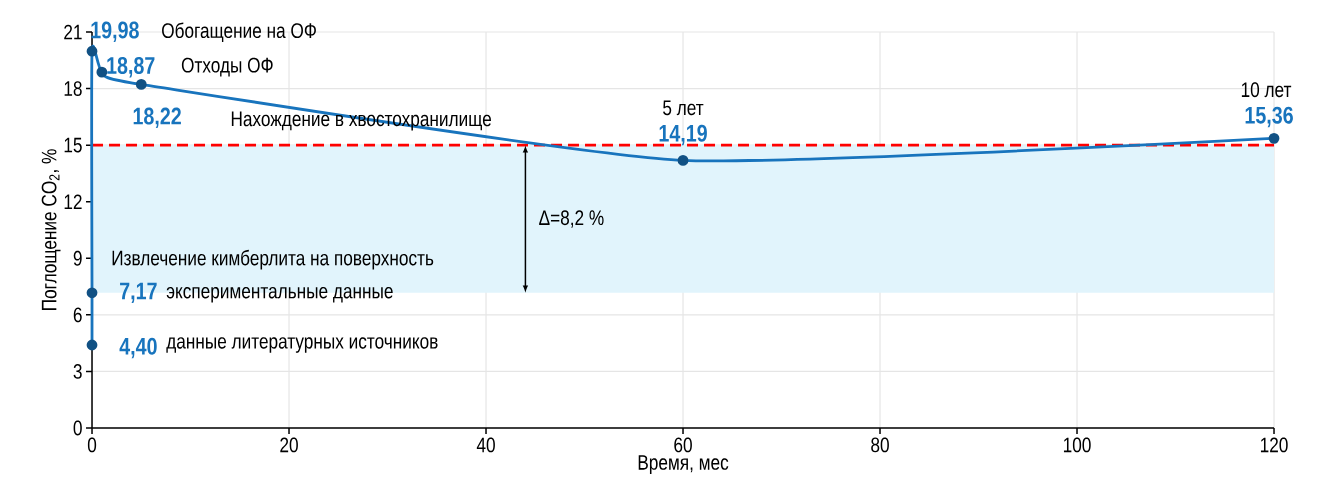 The image size is (1318, 499). I want to click on annotation: экспериментальные данные, so click(279, 294).